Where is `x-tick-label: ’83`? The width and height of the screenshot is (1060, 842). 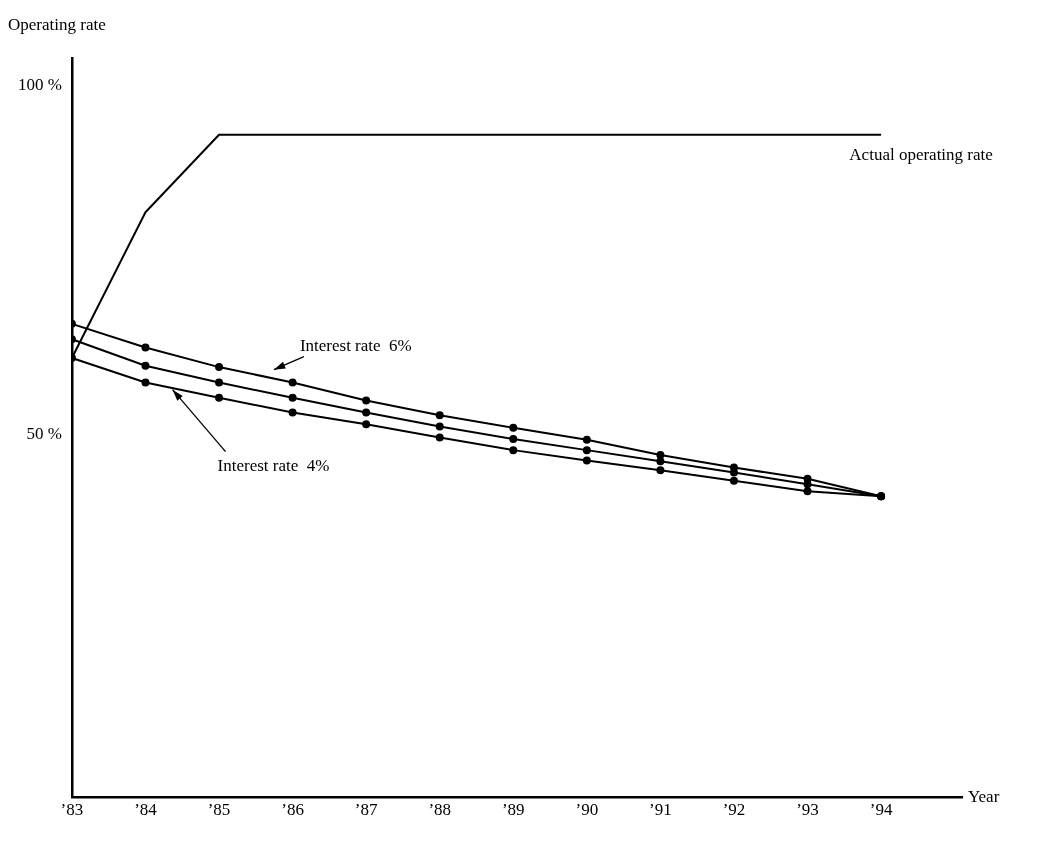
x-tick-label: ’83 is located at coordinates (72, 810).